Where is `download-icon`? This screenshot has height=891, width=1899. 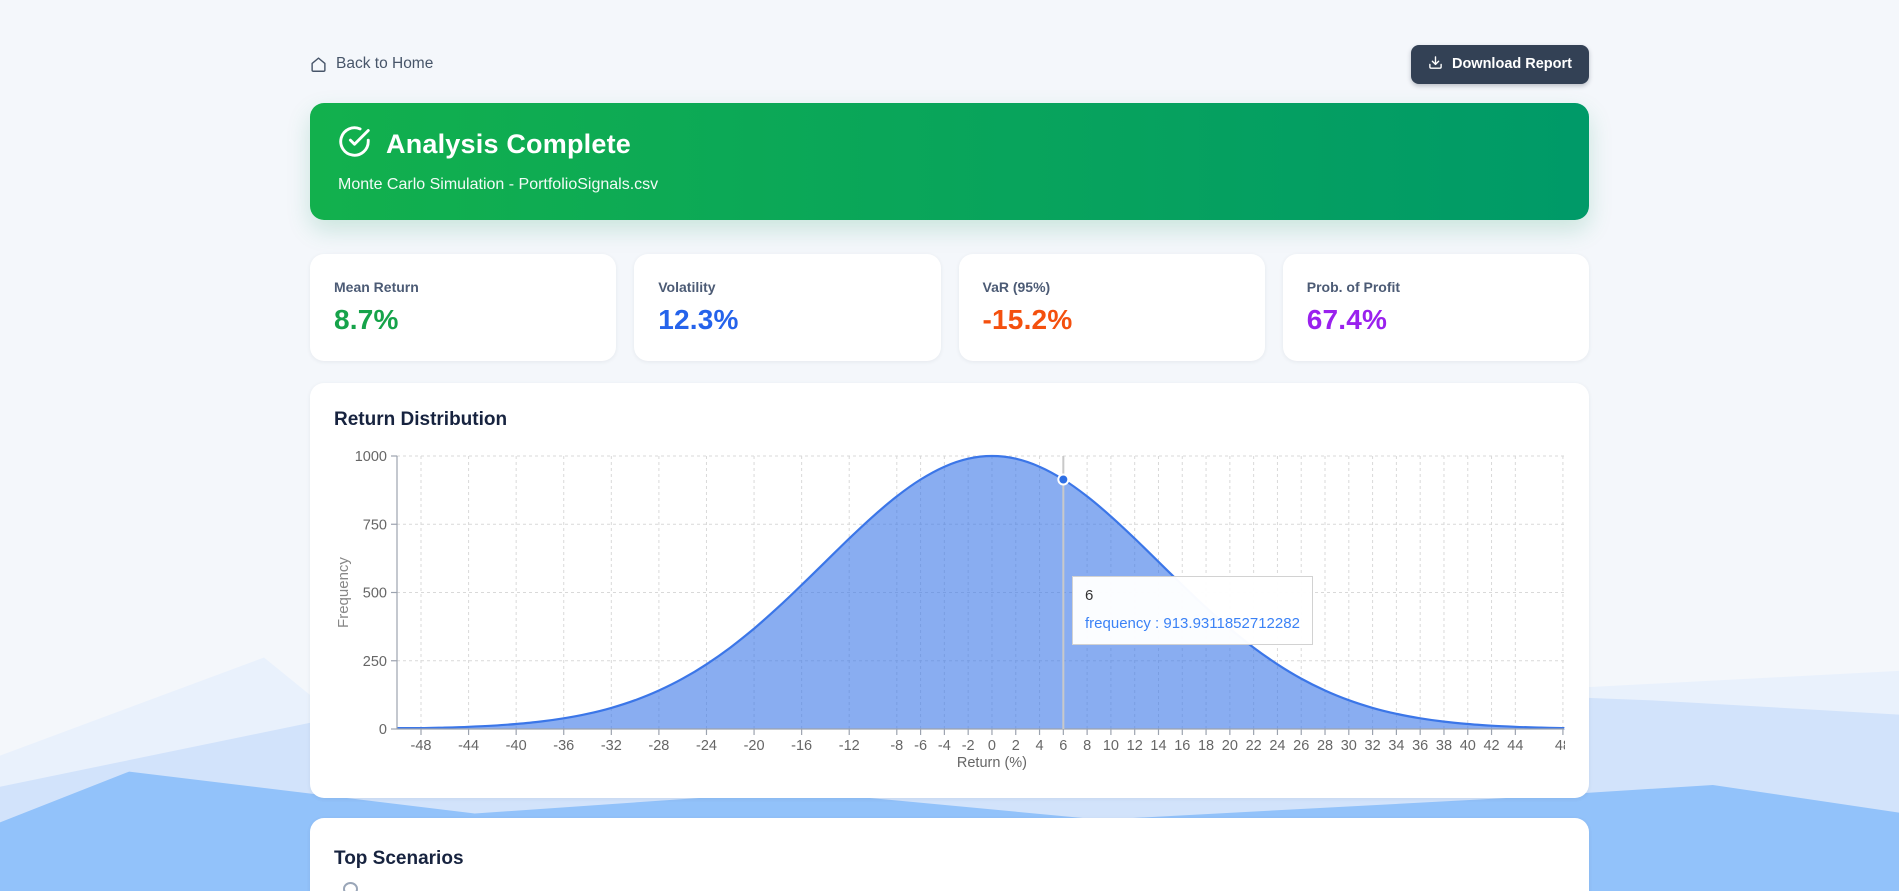 download-icon is located at coordinates (1435, 64).